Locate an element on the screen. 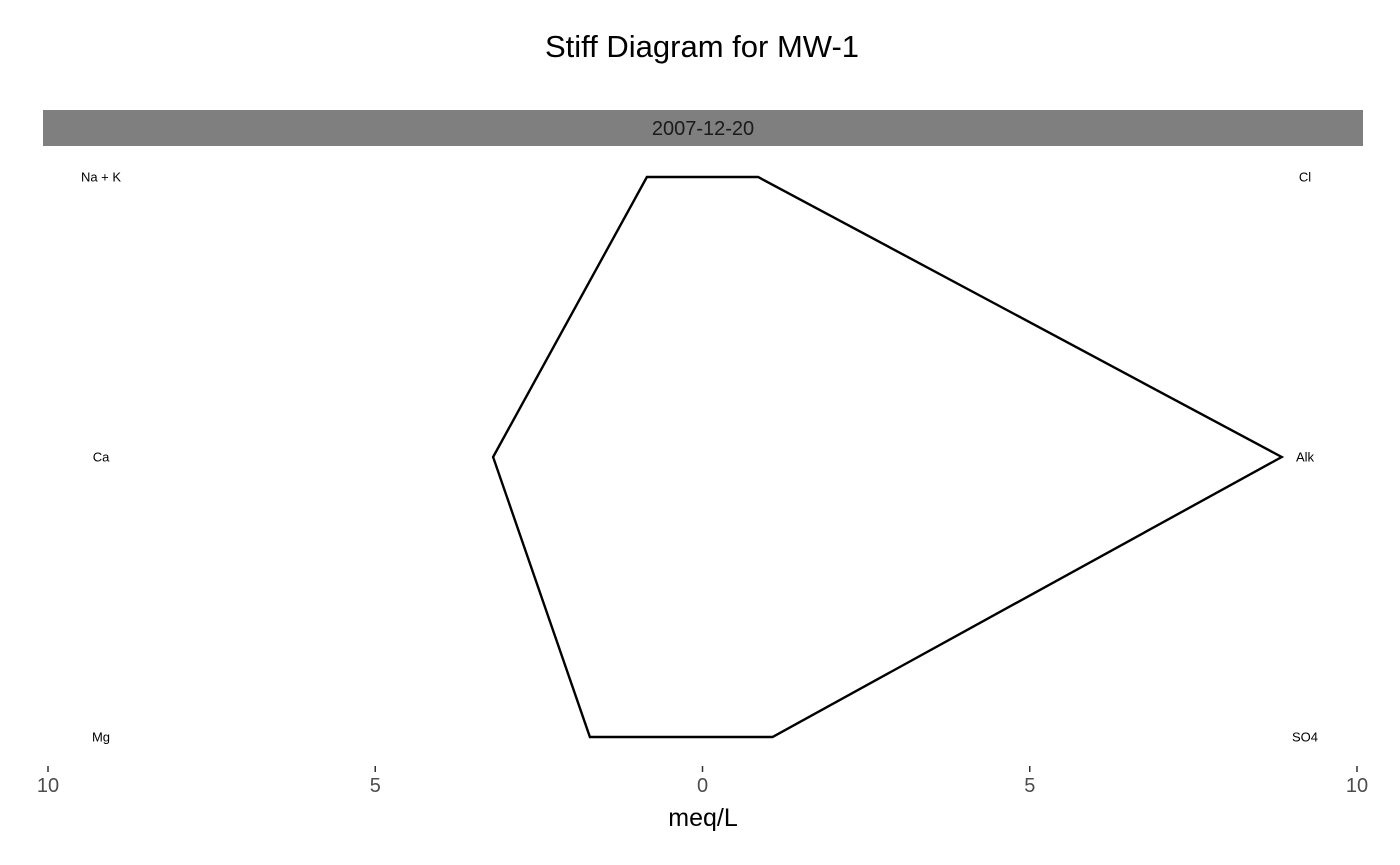 The height and width of the screenshot is (865, 1400). cation-label: Mg is located at coordinates (101, 737).